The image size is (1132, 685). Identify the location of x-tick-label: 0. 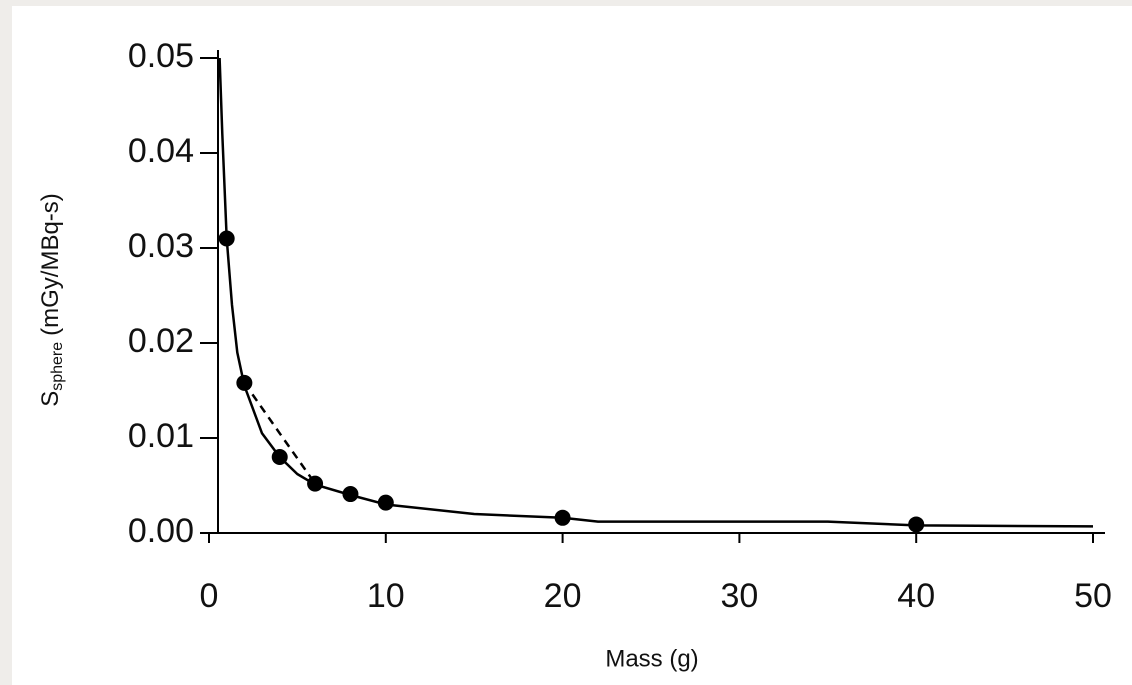
(209, 596).